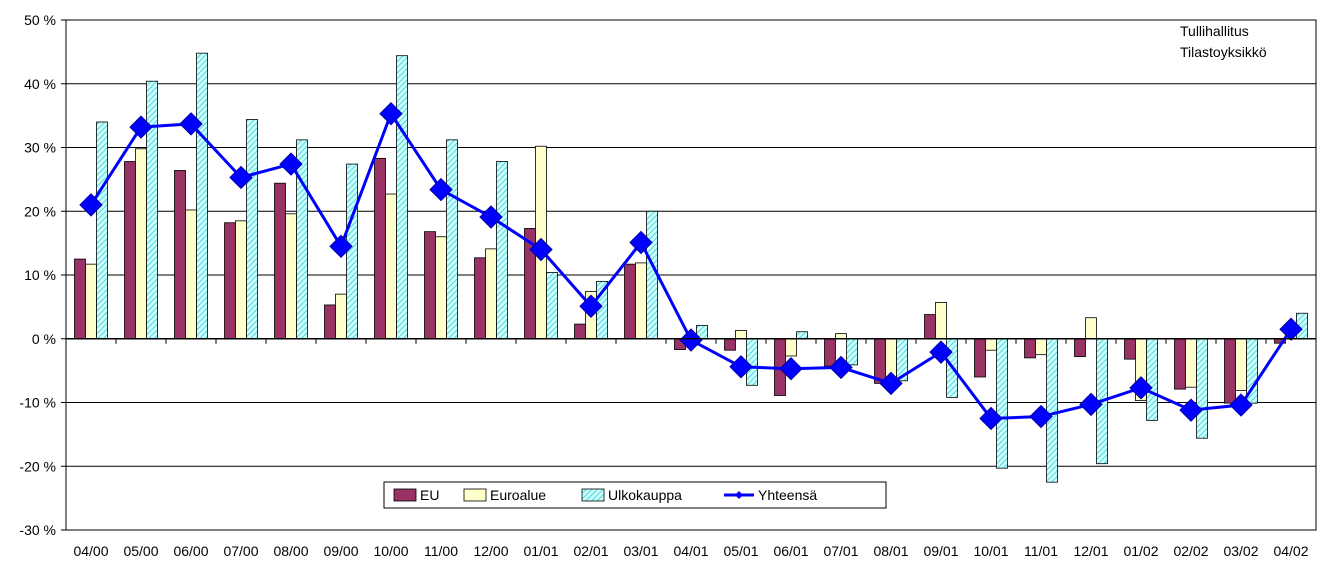 This screenshot has width=1333, height=564. What do you see at coordinates (190, 551) in the screenshot?
I see `x-tick-label: 06/00` at bounding box center [190, 551].